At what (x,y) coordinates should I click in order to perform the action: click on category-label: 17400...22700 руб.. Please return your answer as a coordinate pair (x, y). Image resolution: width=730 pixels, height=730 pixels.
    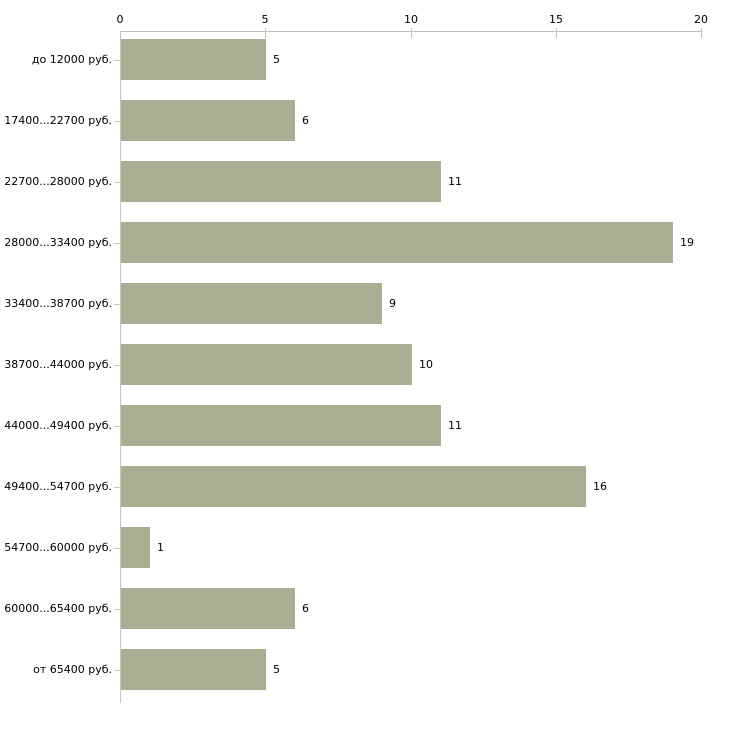
    Looking at the image, I should click on (58, 120).